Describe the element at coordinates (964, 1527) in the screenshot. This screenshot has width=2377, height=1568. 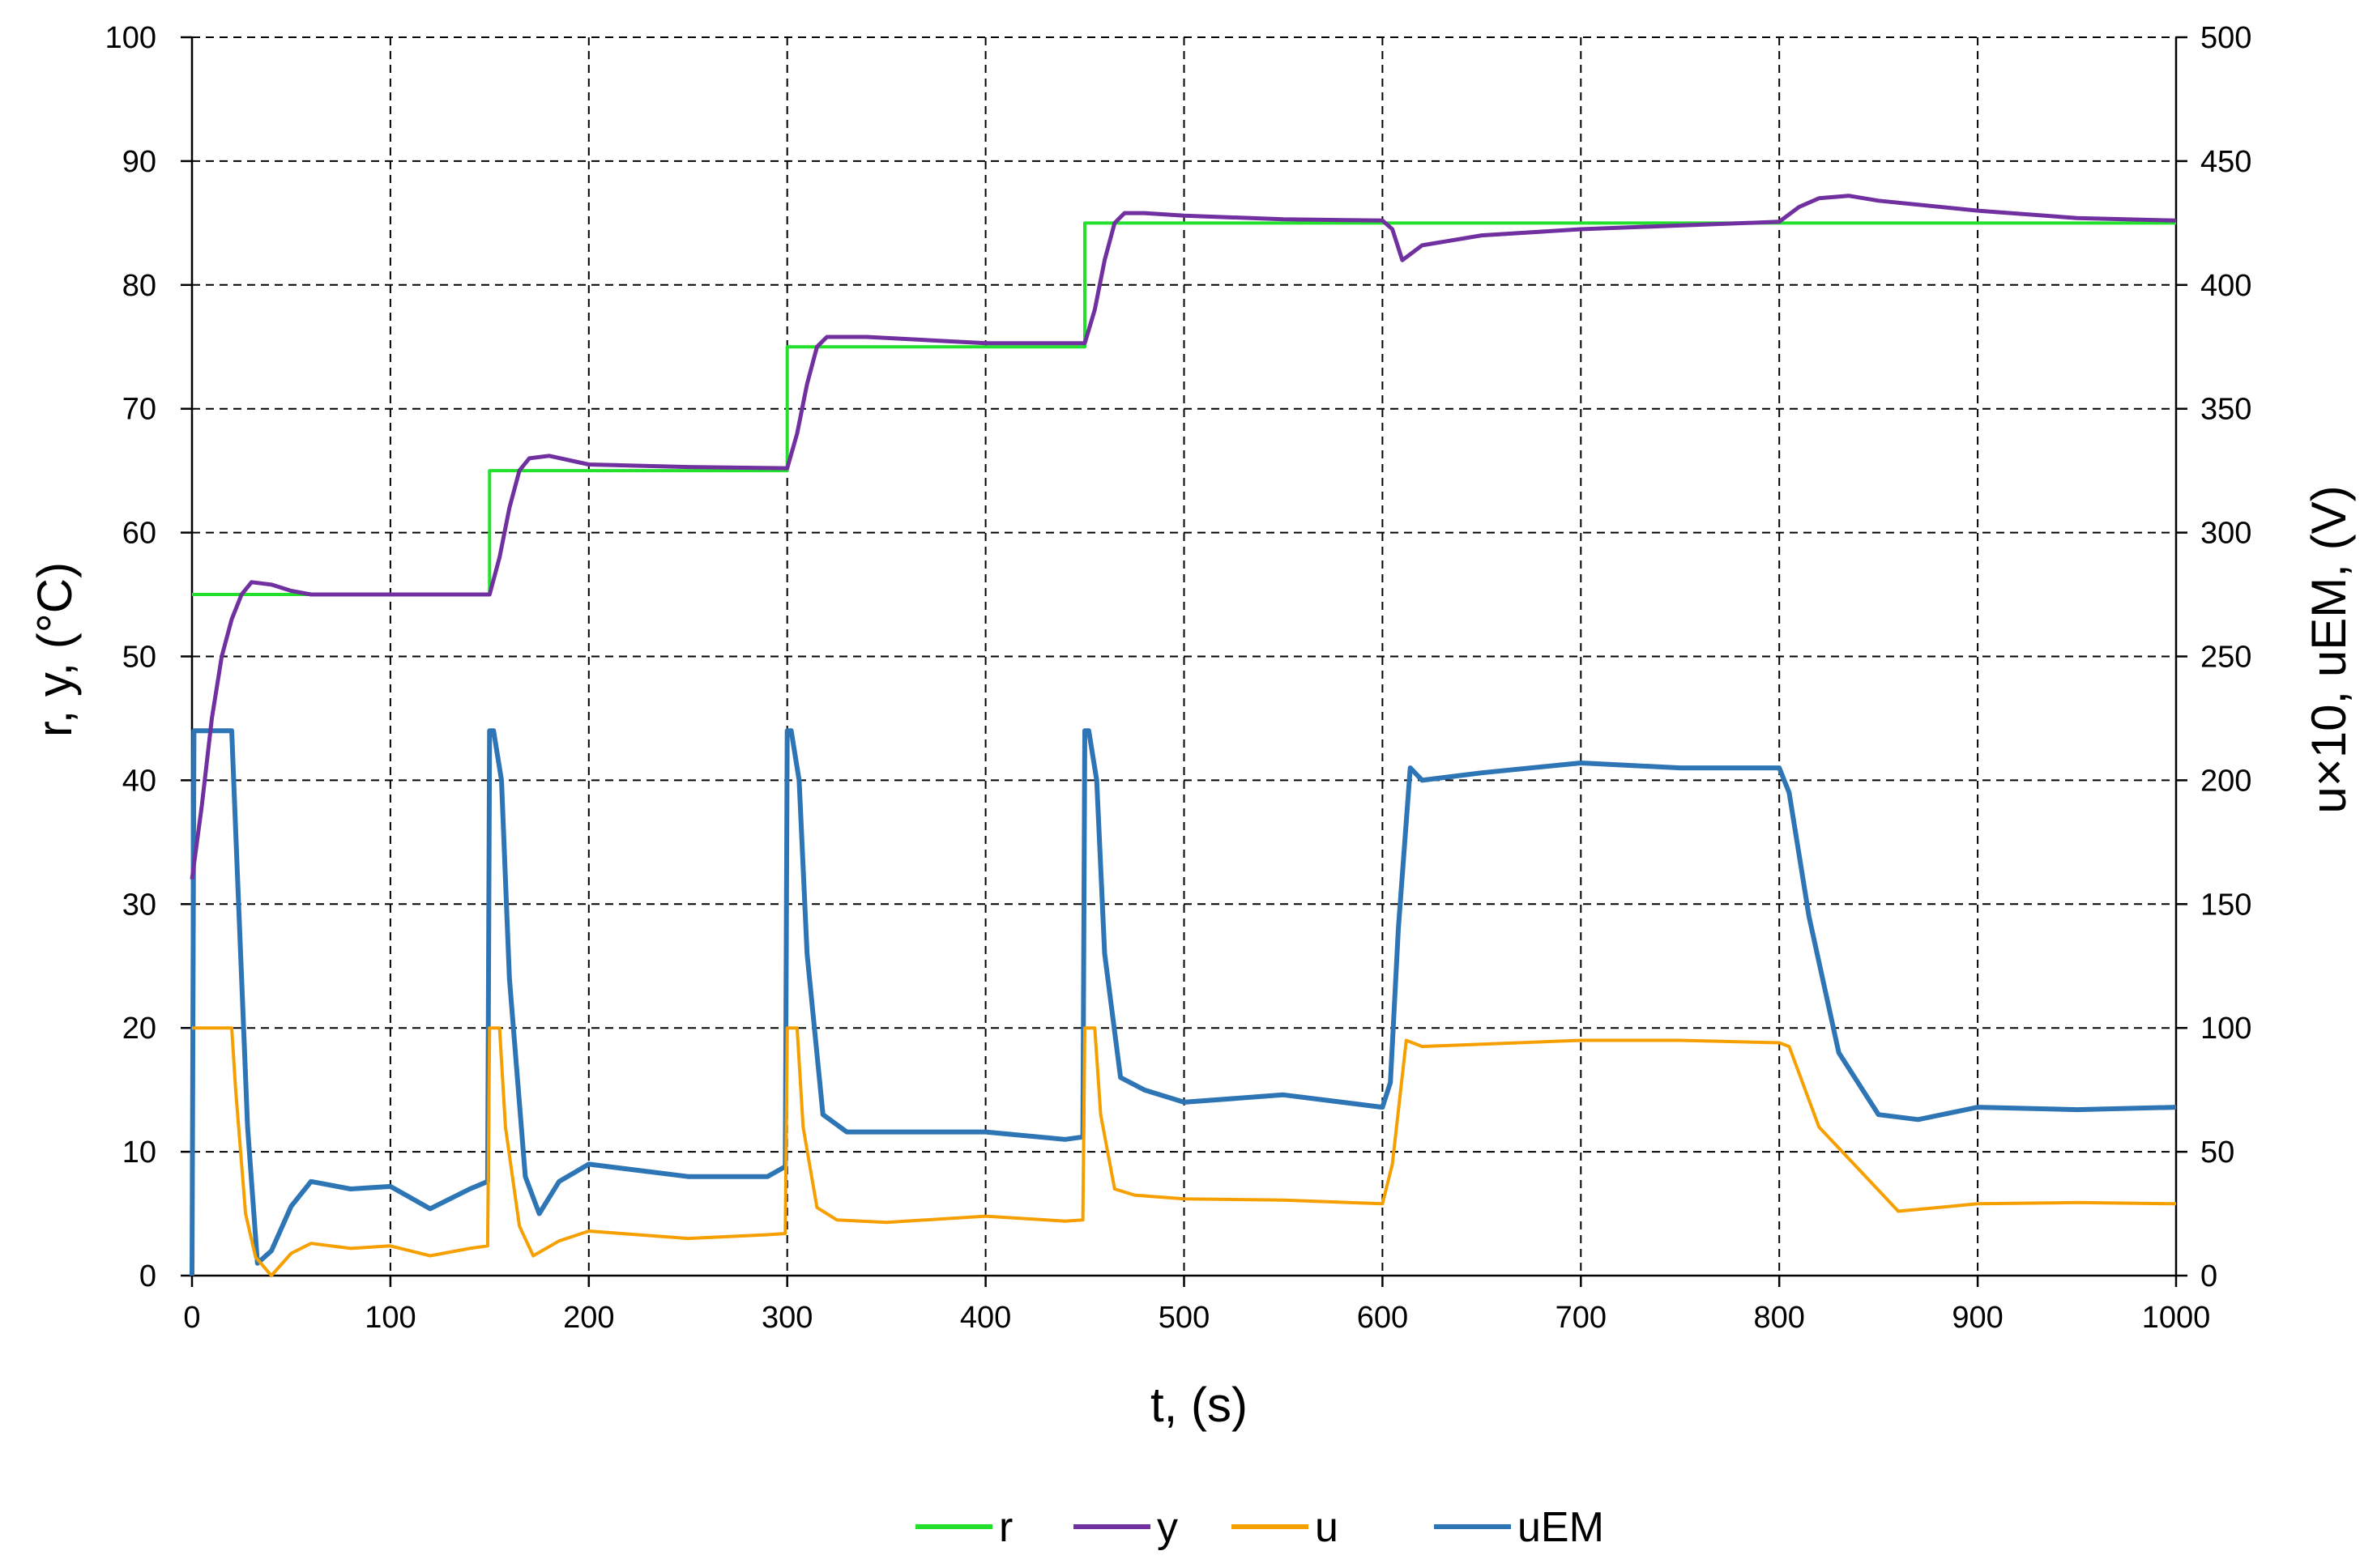
I see `legend-item-r: r` at that location.